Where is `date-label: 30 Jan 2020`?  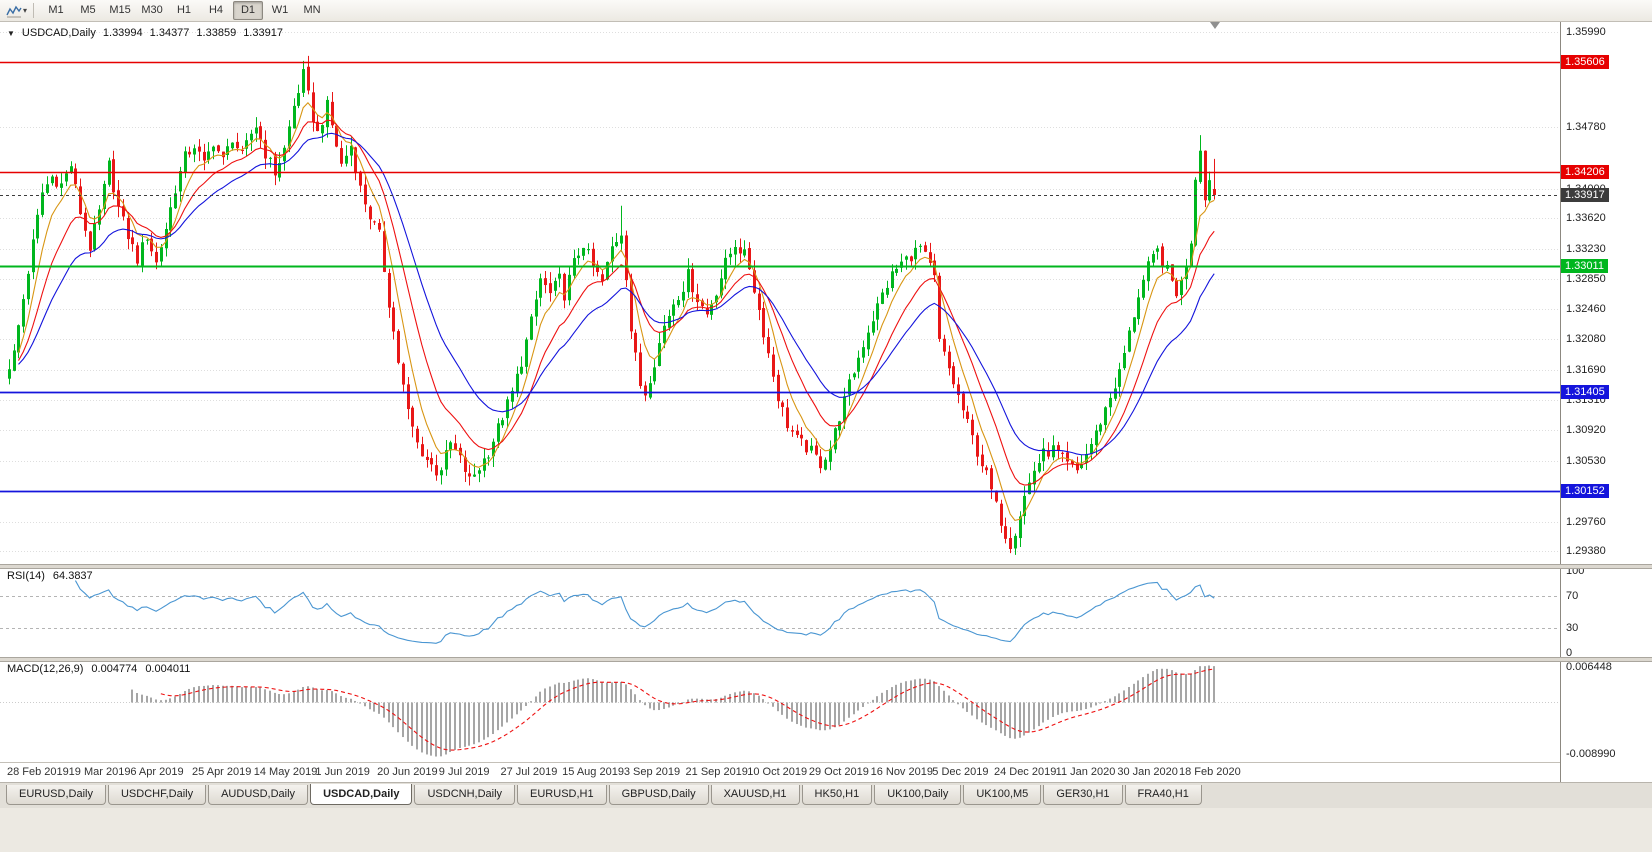 date-label: 30 Jan 2020 is located at coordinates (1147, 772).